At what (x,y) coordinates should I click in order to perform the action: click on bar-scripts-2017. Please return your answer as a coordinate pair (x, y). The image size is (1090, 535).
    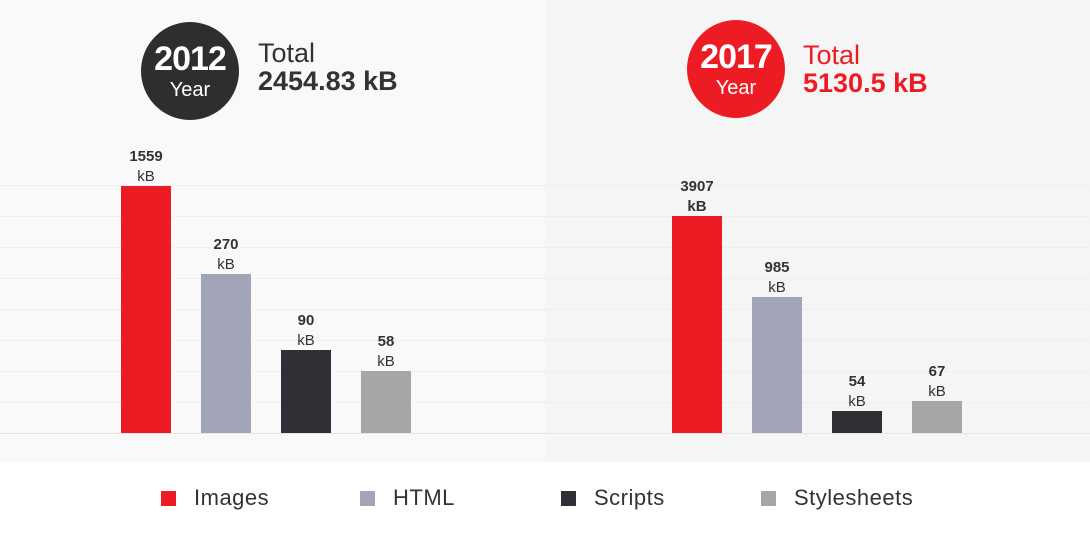
    Looking at the image, I should click on (857, 422).